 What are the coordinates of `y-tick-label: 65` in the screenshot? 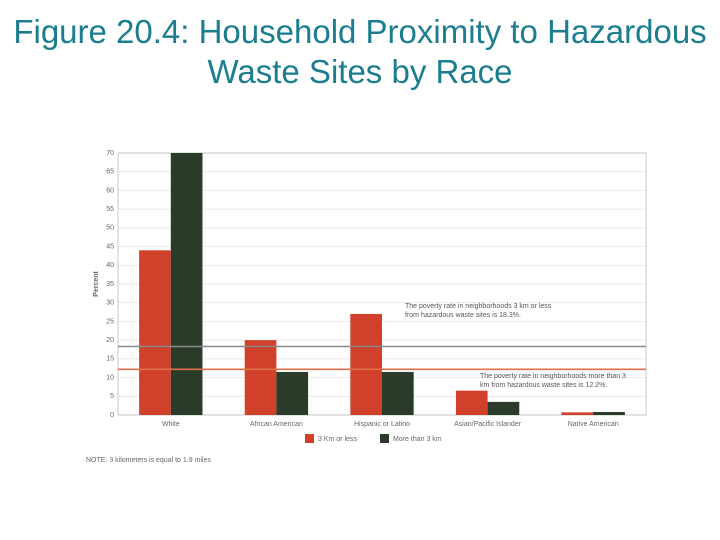 It's located at (110, 172).